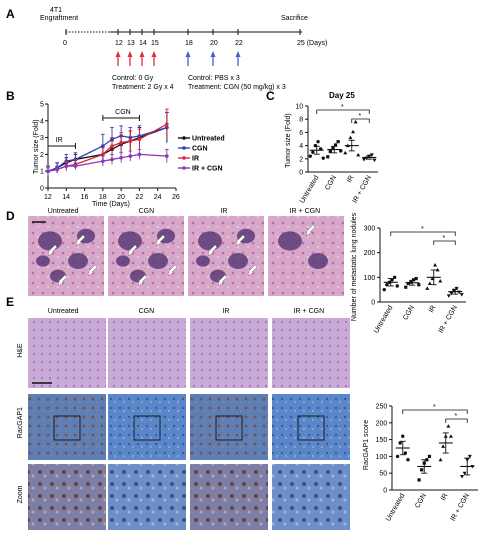 The width and height of the screenshot is (499, 550). Describe the element at coordinates (20, 350) in the screenshot. I see `row-label: H&E` at that location.